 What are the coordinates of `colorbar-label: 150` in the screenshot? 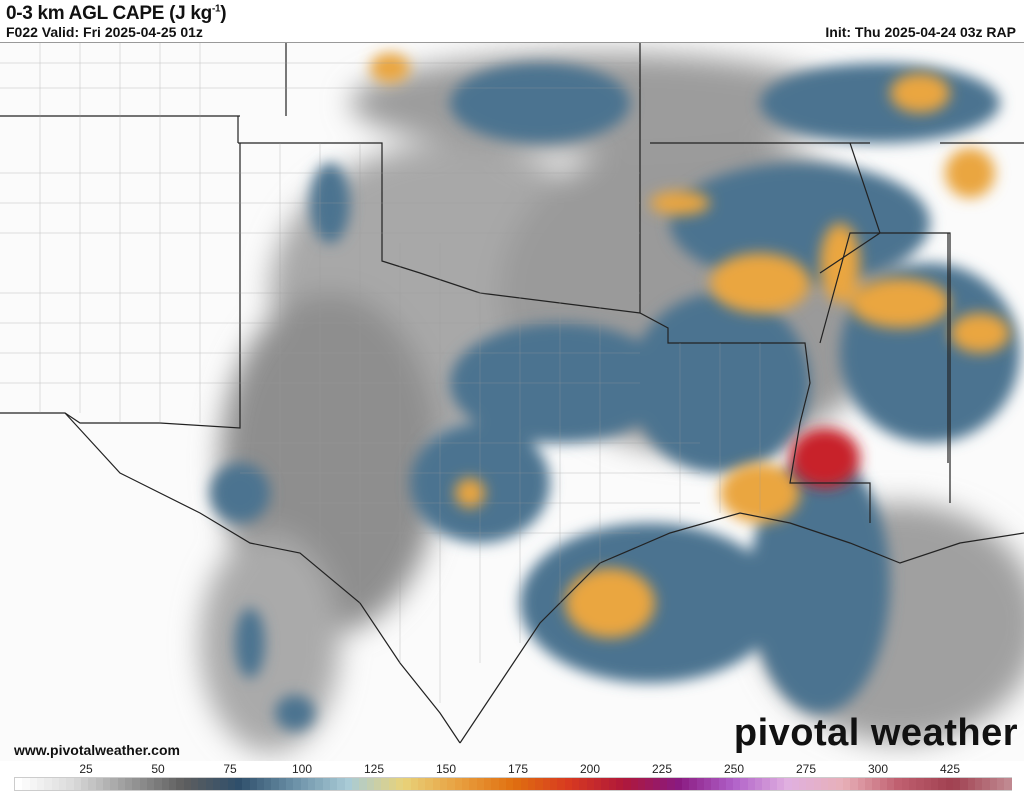 It's located at (446, 769).